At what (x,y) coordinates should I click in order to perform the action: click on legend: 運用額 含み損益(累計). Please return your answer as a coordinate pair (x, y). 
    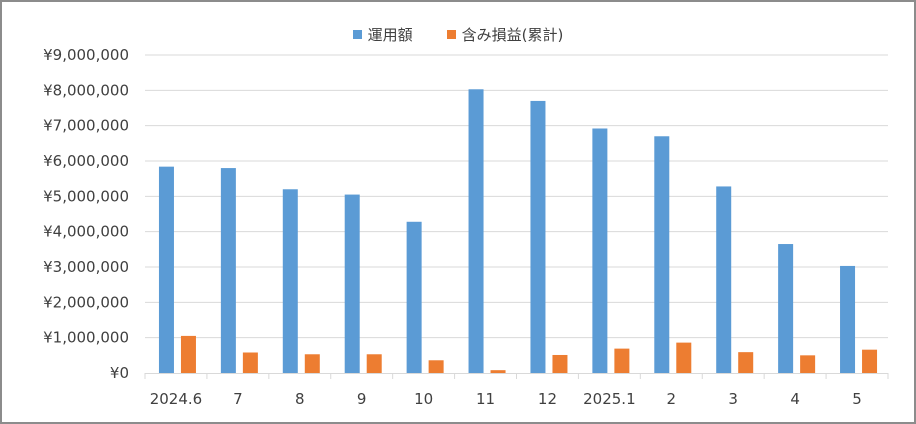
    Looking at the image, I should click on (458, 34).